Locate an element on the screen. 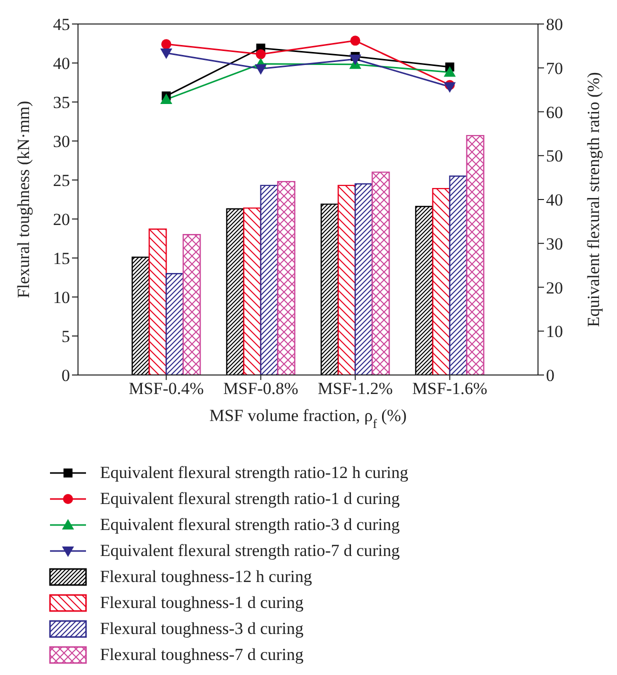 The height and width of the screenshot is (675, 617). legend-label: Equivalent flexural strength ratio-12 h curing is located at coordinates (254, 473).